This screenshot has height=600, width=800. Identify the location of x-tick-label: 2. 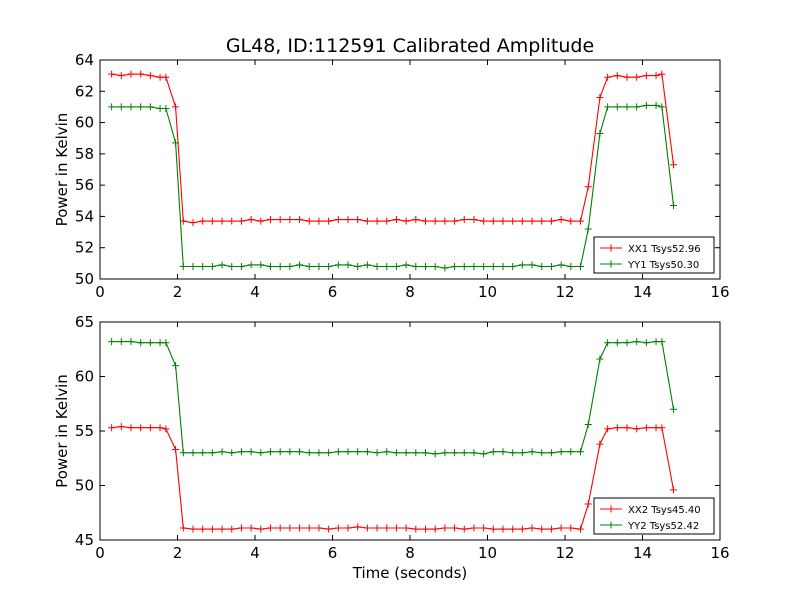
(178, 292).